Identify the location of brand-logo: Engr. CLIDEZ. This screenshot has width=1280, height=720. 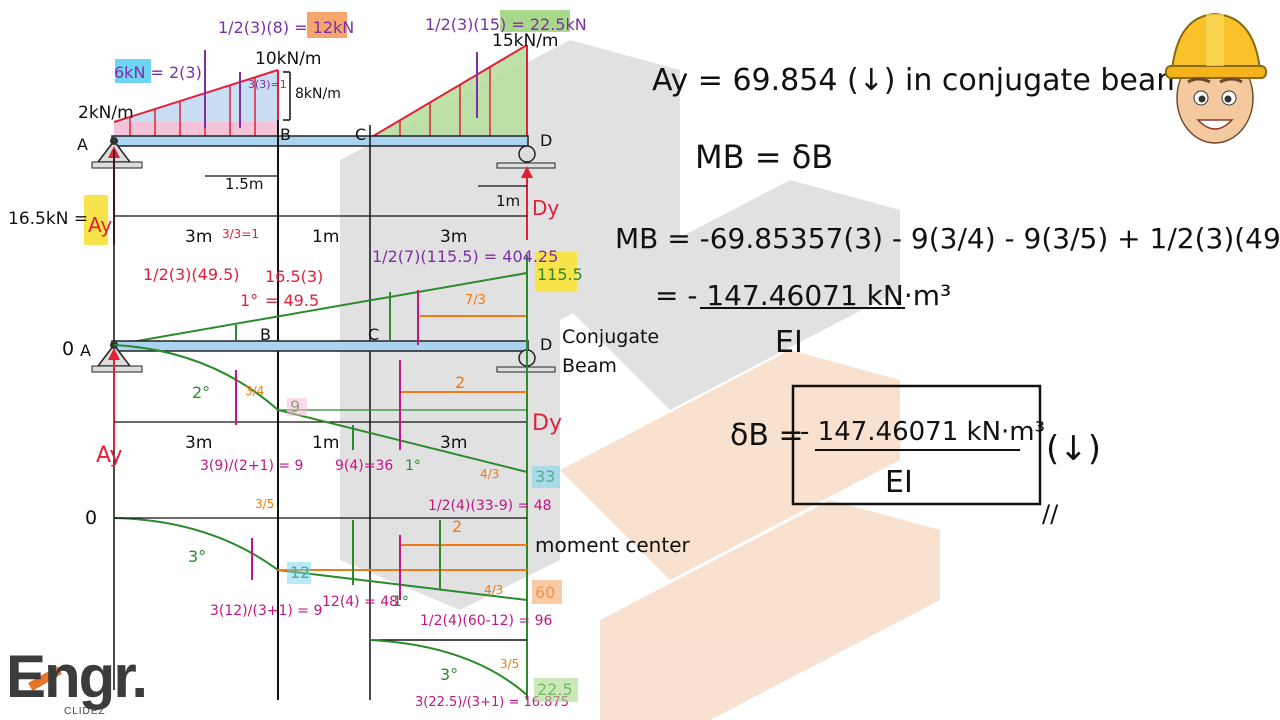
(91, 680).